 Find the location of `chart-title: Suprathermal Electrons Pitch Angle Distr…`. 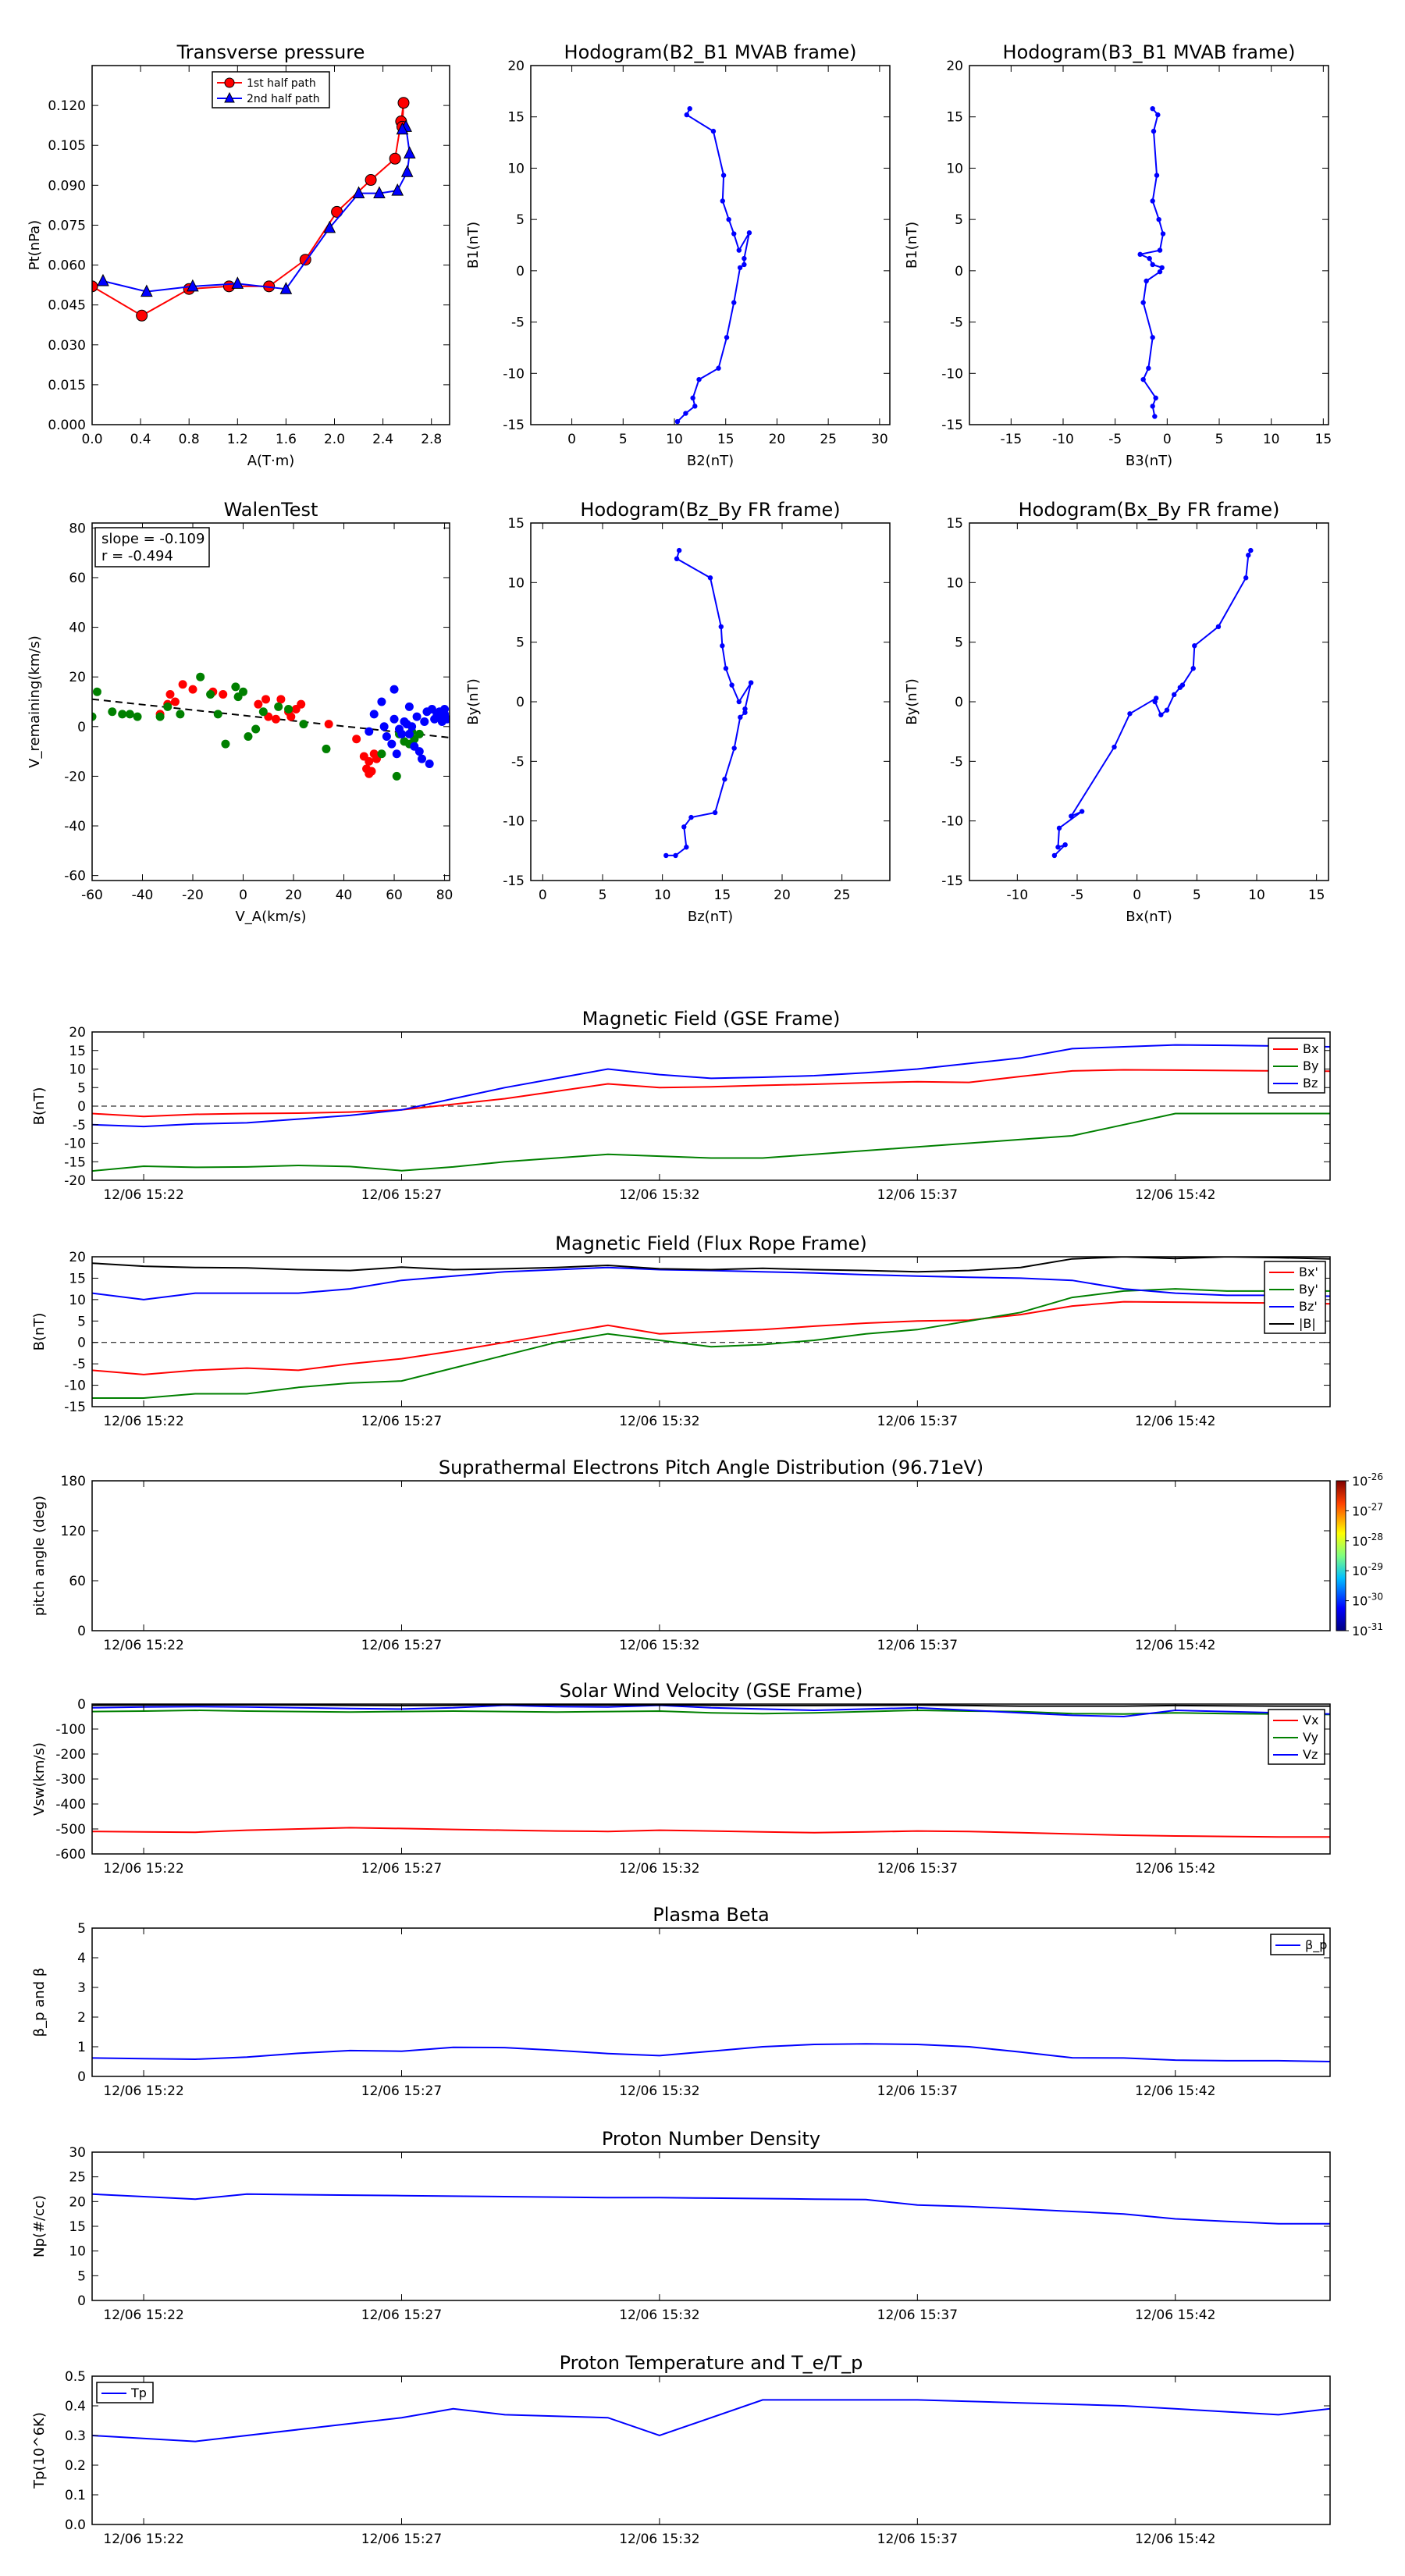

chart-title: Suprathermal Electrons Pitch Angle Distr… is located at coordinates (712, 1467).